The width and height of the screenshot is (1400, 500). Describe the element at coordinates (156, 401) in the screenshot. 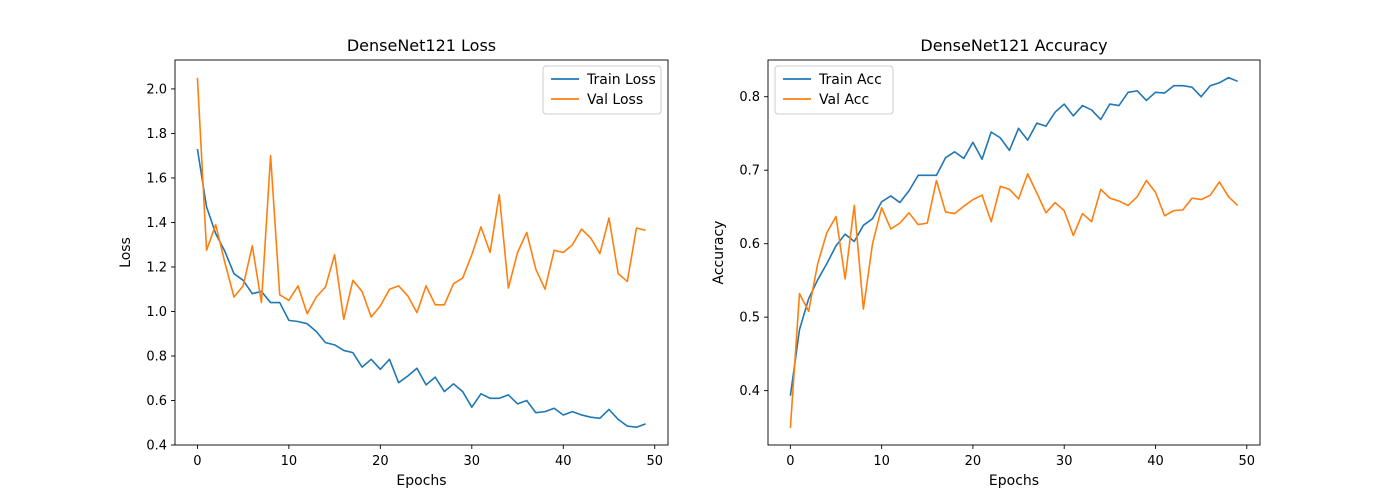

I see `loss-y-tick-label: 0.6` at that location.